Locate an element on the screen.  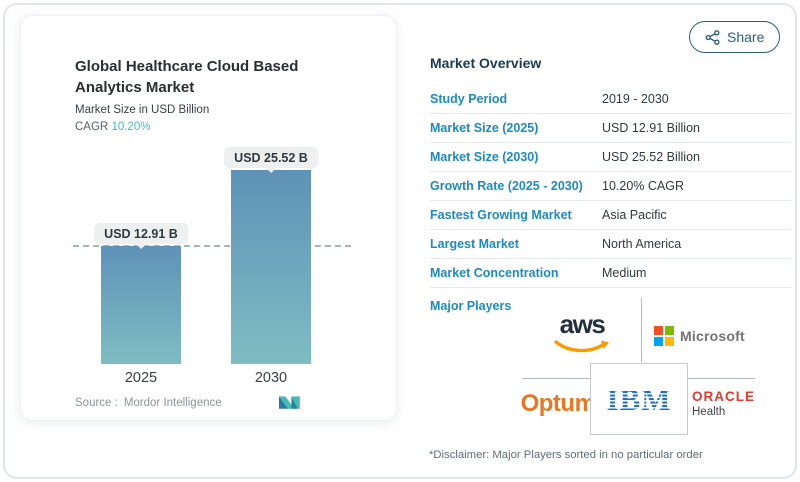
cagr-label: CAGR is located at coordinates (92, 127).